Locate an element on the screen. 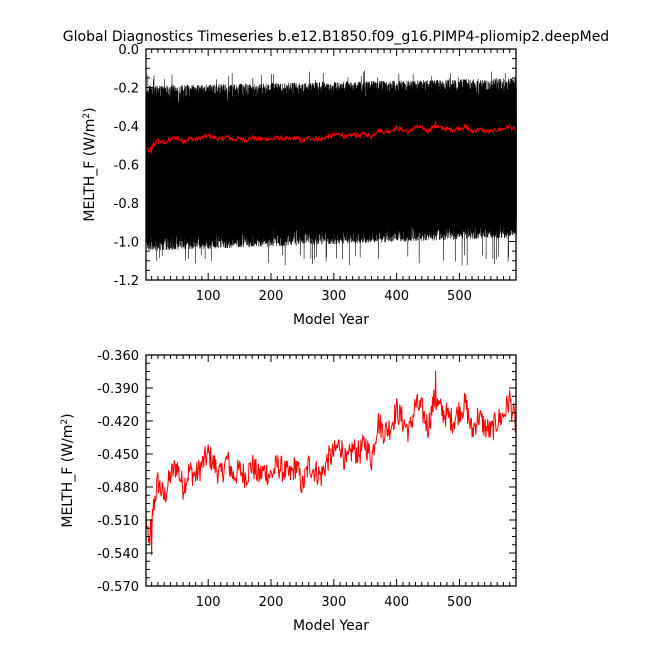 This screenshot has width=660, height=660. y-tick-label: -0.510 is located at coordinates (118, 521).